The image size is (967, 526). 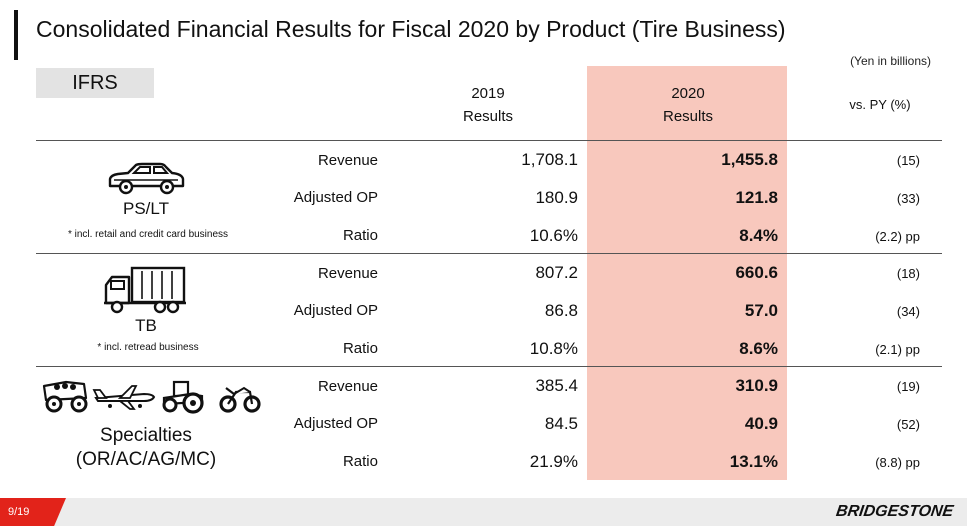 I want to click on segment-note-pslt: * incl. retail and credit card business, so click(x=148, y=234).